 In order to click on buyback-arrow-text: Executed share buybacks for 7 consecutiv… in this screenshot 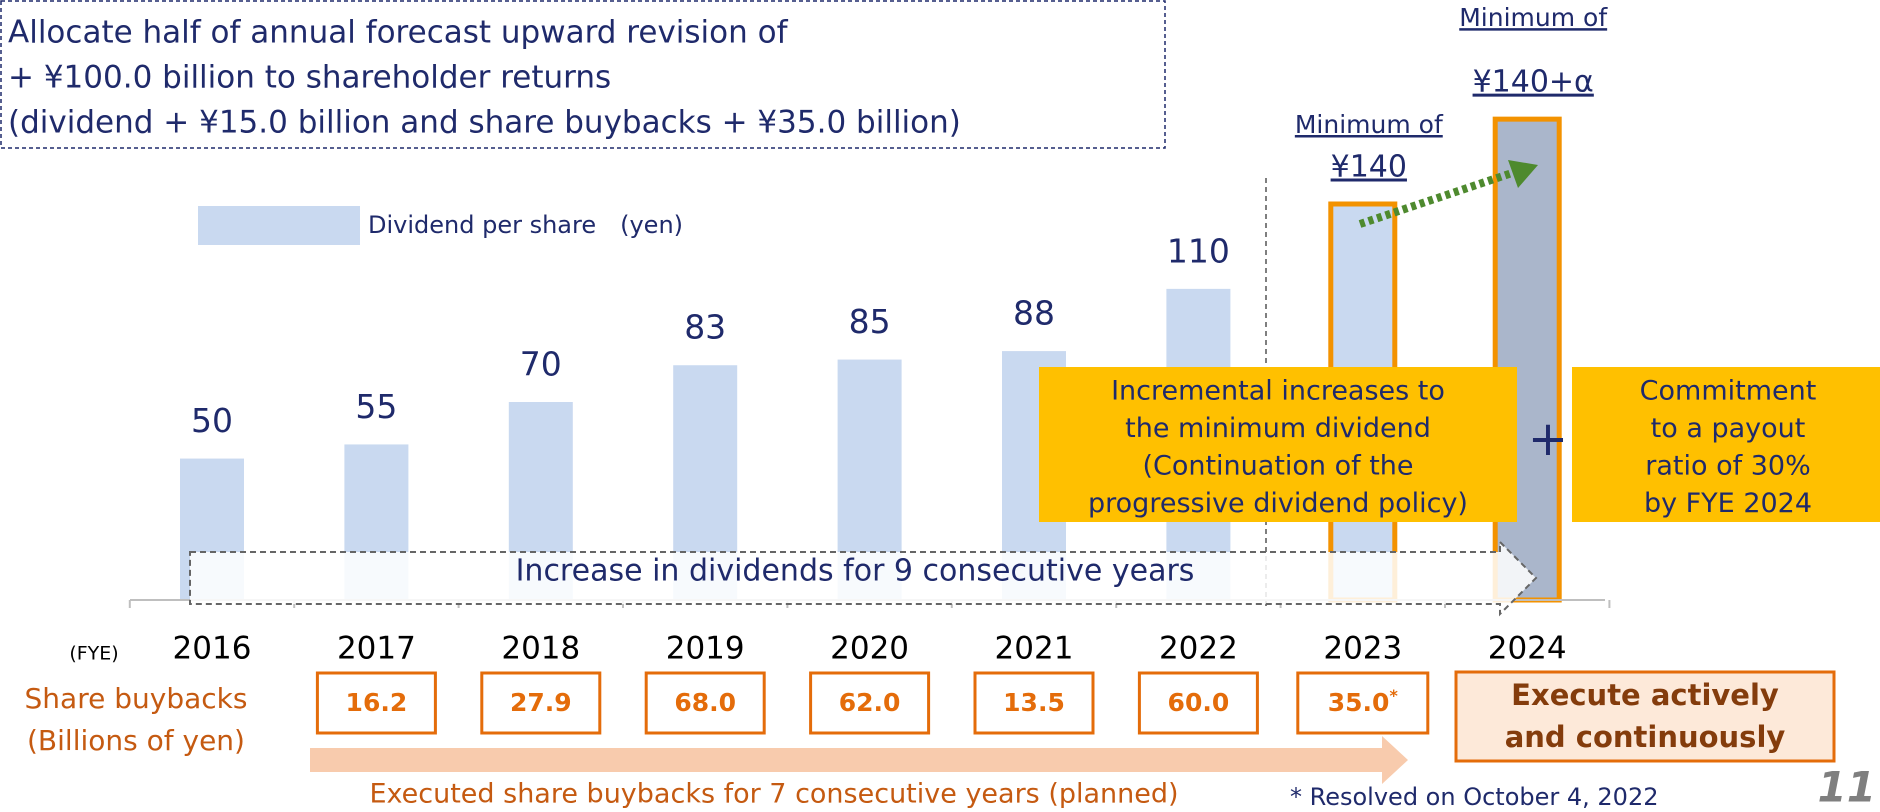, I will do `click(773, 794)`.